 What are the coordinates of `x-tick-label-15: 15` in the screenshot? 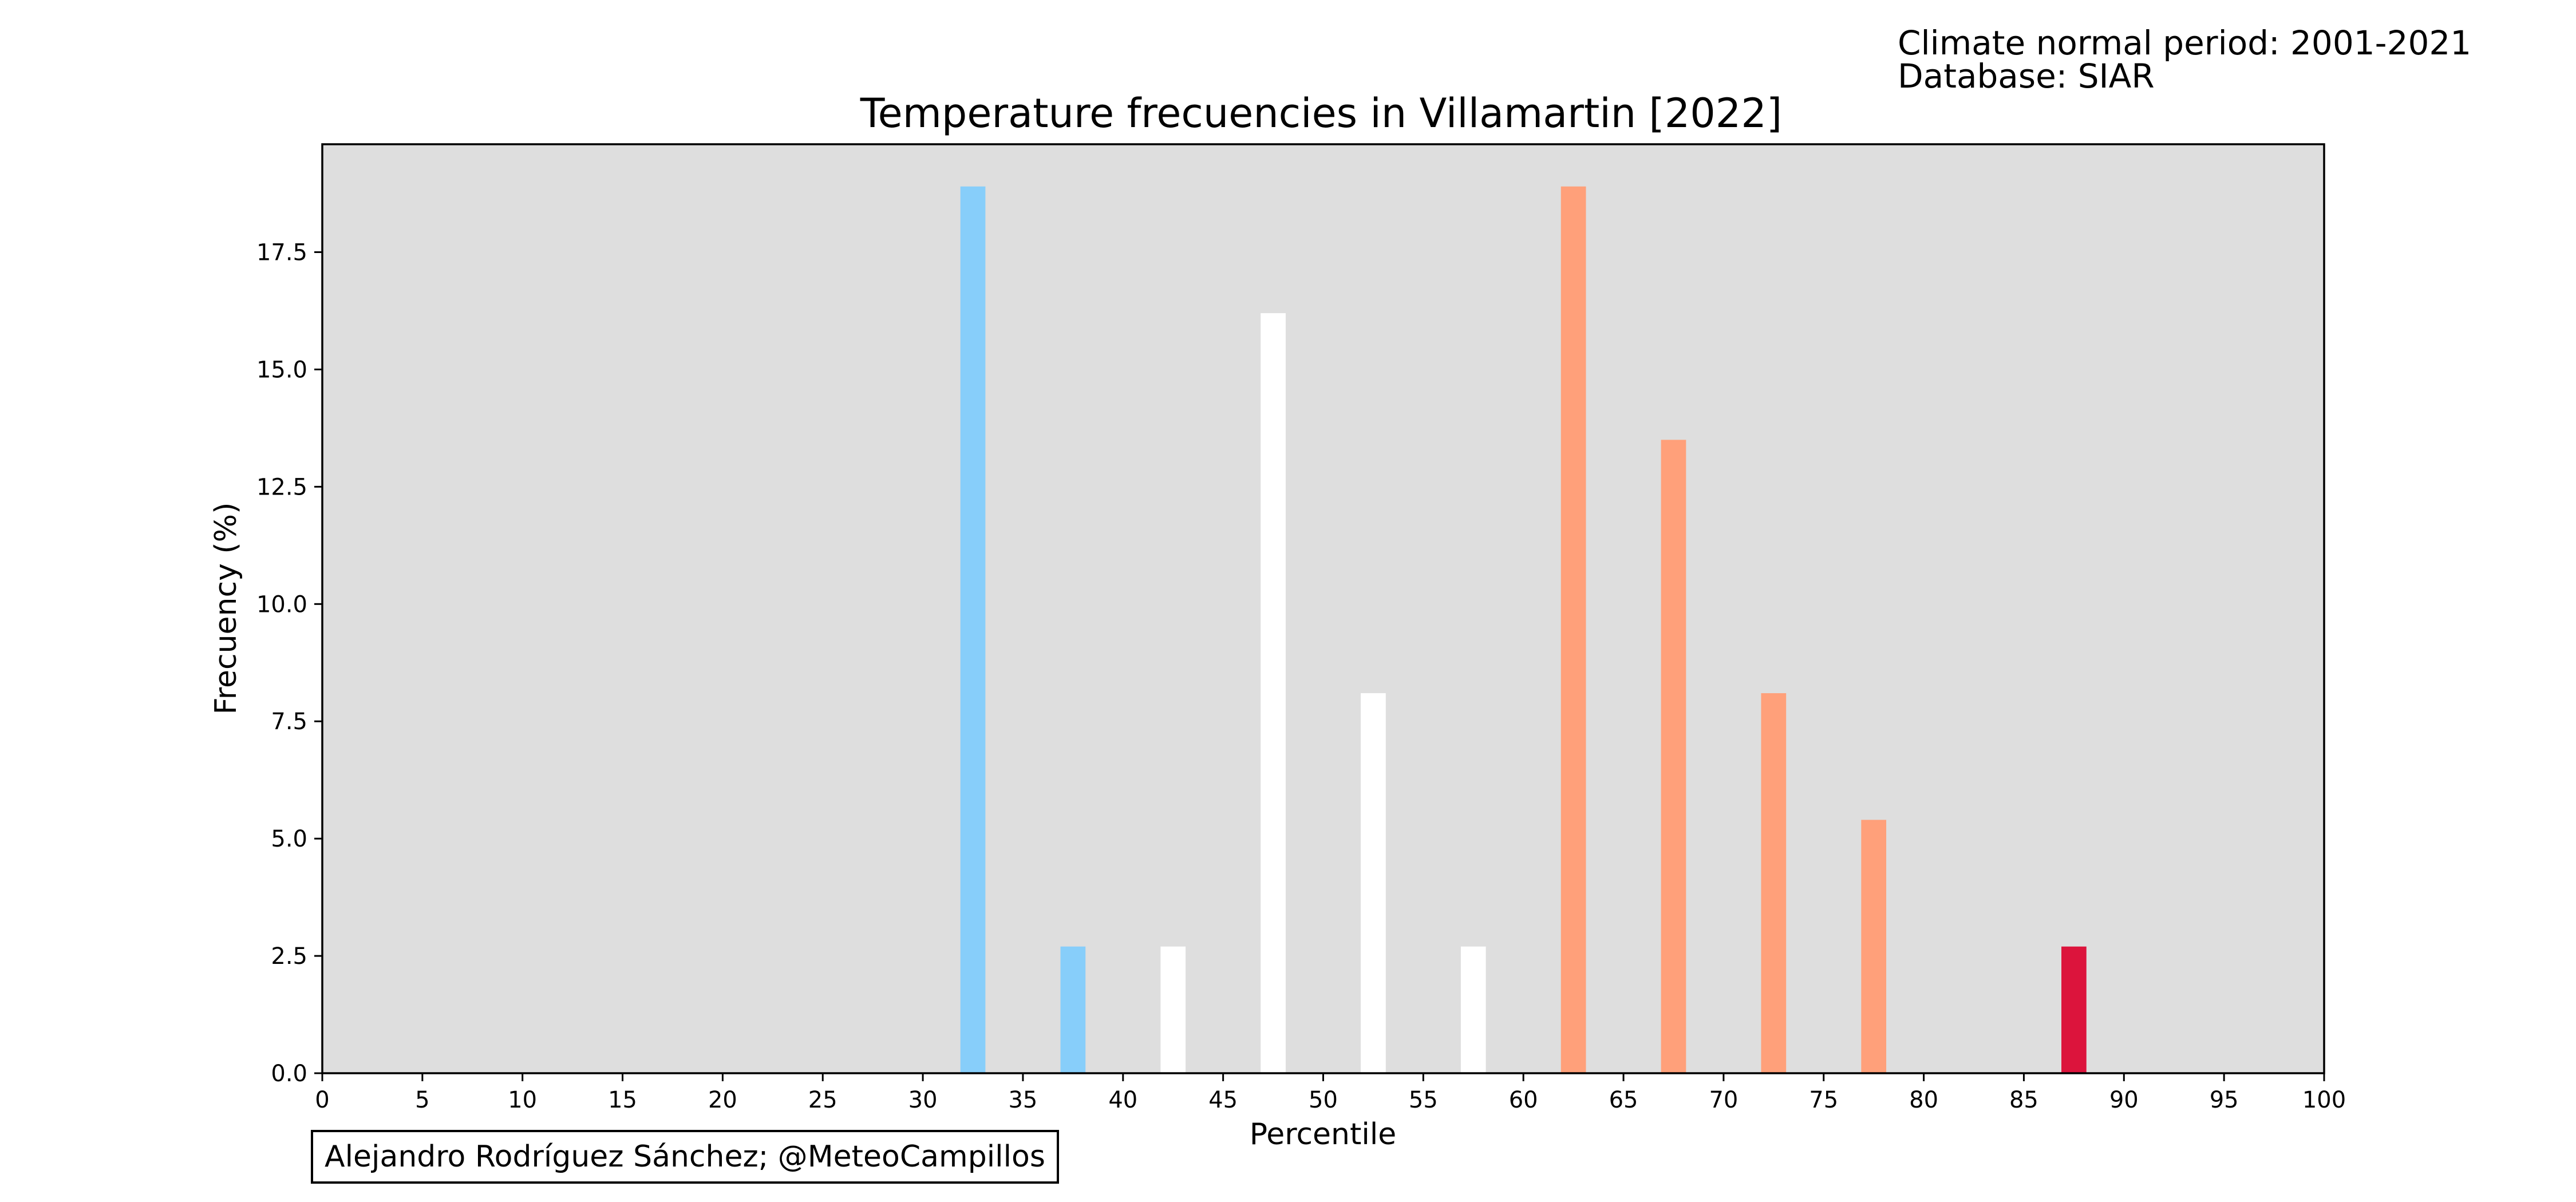 It's located at (622, 1100).